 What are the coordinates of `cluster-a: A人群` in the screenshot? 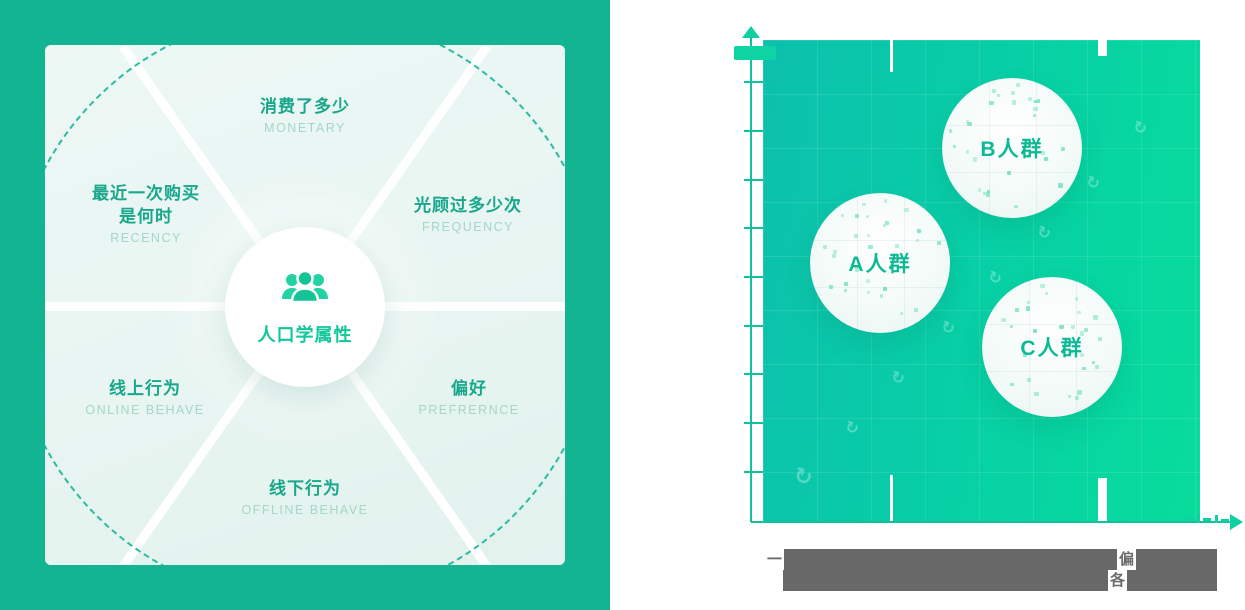 It's located at (880, 263).